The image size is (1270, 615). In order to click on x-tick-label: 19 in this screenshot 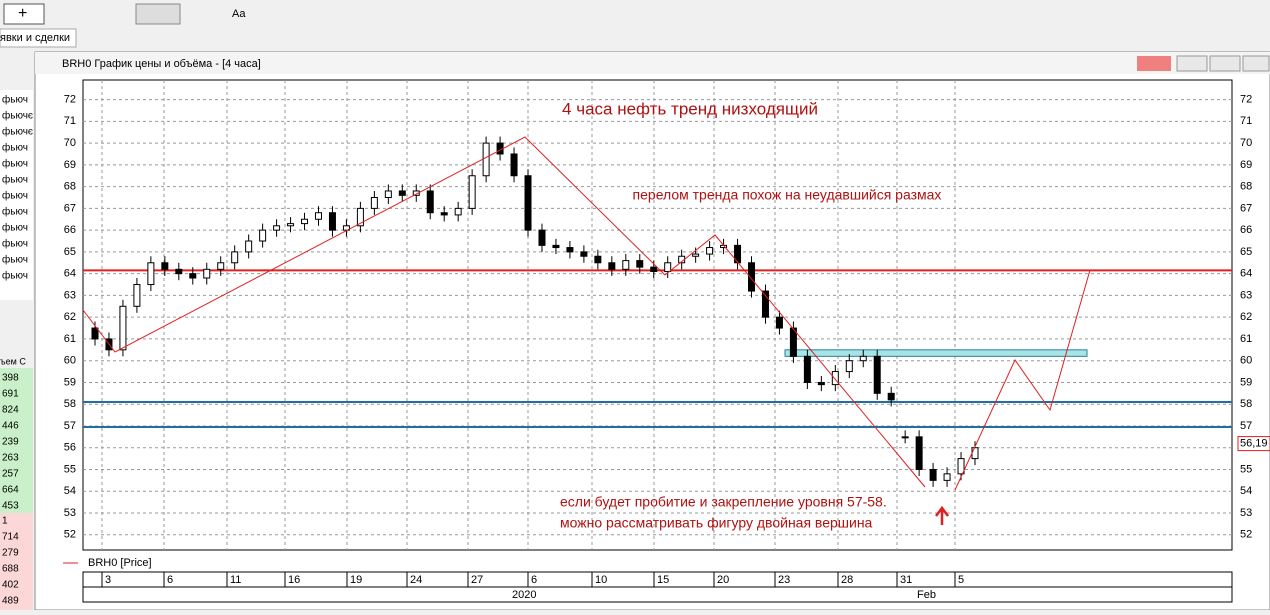, I will do `click(356, 580)`.